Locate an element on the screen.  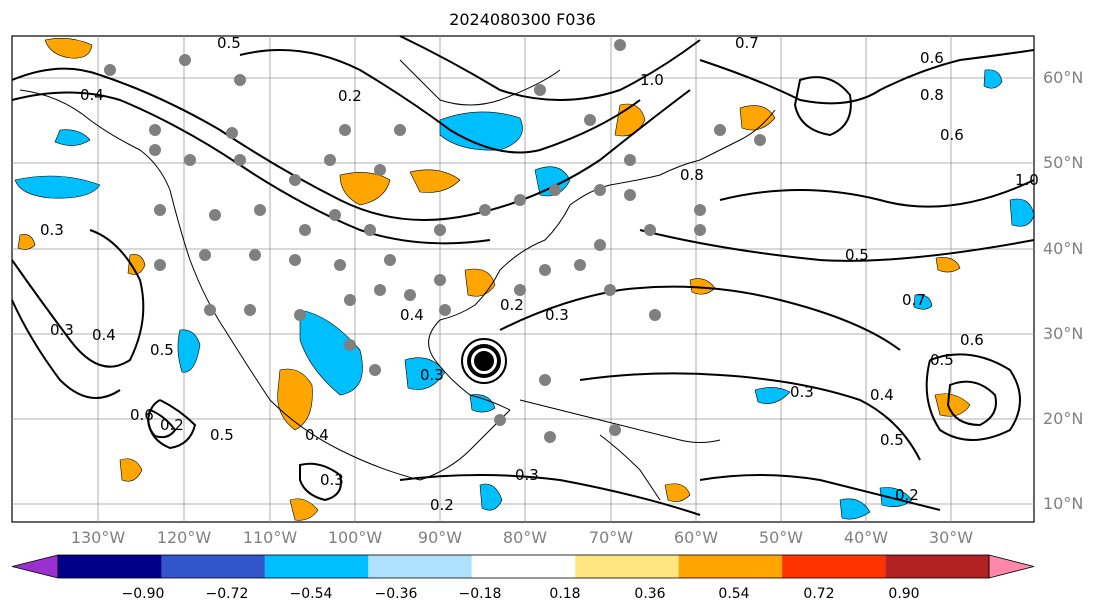
lat-label: 20°N is located at coordinates (1063, 418).